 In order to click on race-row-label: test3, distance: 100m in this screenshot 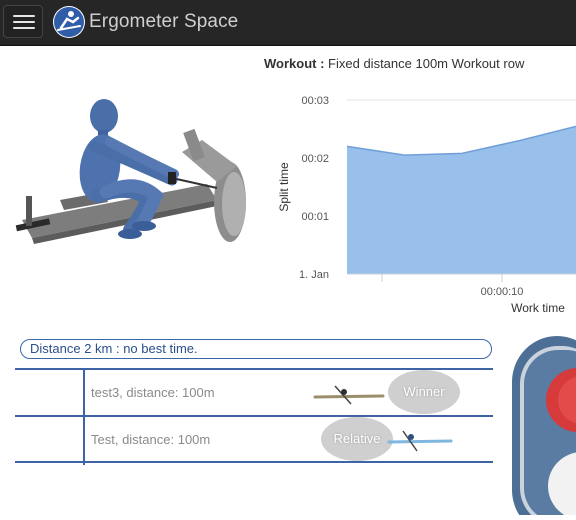, I will do `click(153, 392)`.